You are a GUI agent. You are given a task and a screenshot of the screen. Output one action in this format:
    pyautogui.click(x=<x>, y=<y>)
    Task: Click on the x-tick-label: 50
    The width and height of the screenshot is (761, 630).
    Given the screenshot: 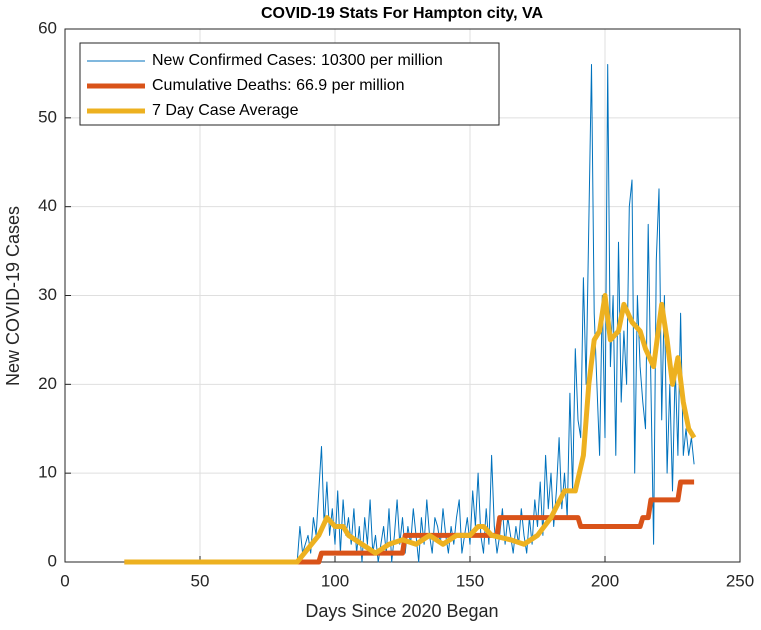 What is the action you would take?
    pyautogui.click(x=200, y=580)
    